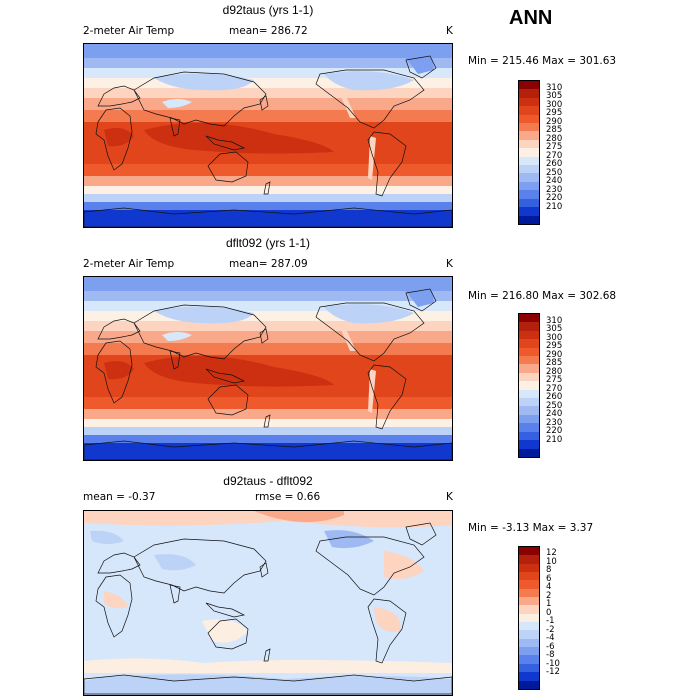 The width and height of the screenshot is (700, 700). Describe the element at coordinates (550, 638) in the screenshot. I see `colorbar-label: -4` at that location.